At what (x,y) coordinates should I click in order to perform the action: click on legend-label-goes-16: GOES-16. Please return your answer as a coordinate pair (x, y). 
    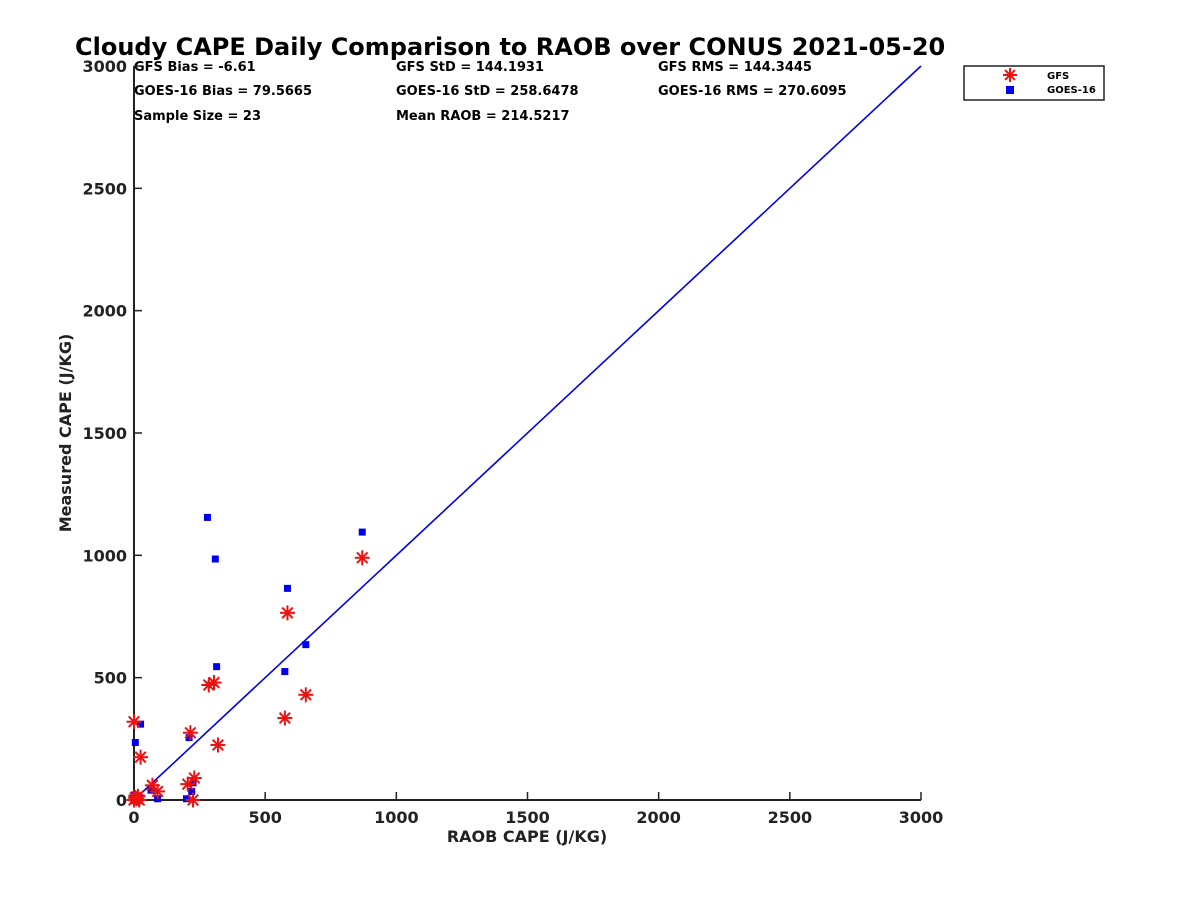
    Looking at the image, I should click on (1071, 90).